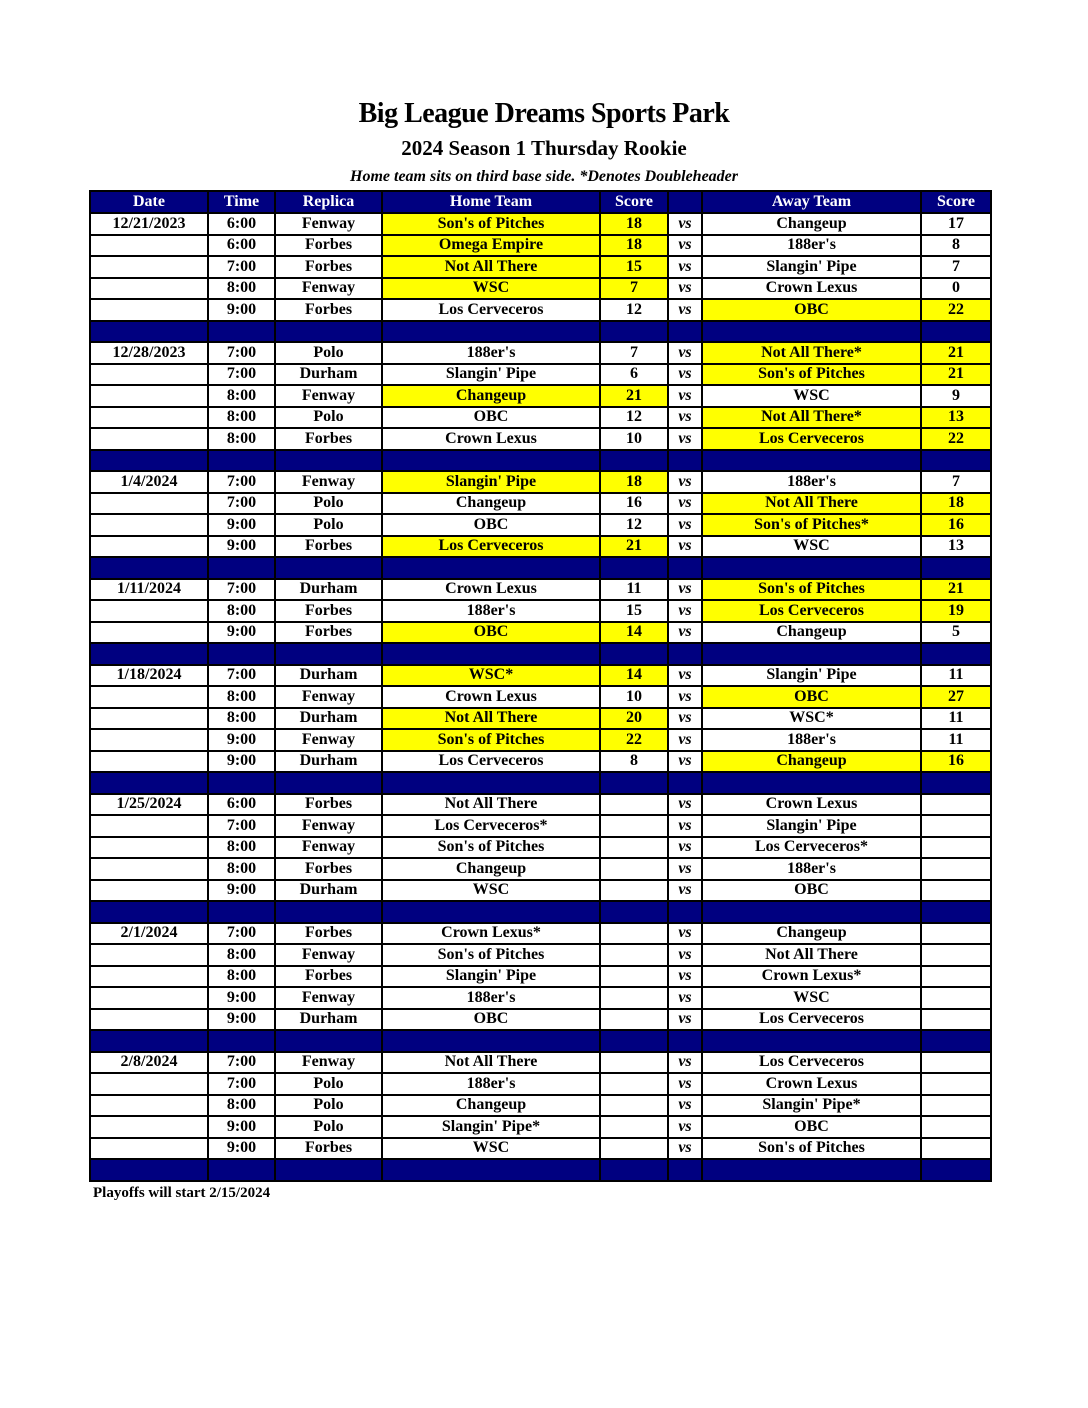 This screenshot has width=1088, height=1408. I want to click on playoffs-note: Playoffs will start 2/15/2024, so click(182, 1193).